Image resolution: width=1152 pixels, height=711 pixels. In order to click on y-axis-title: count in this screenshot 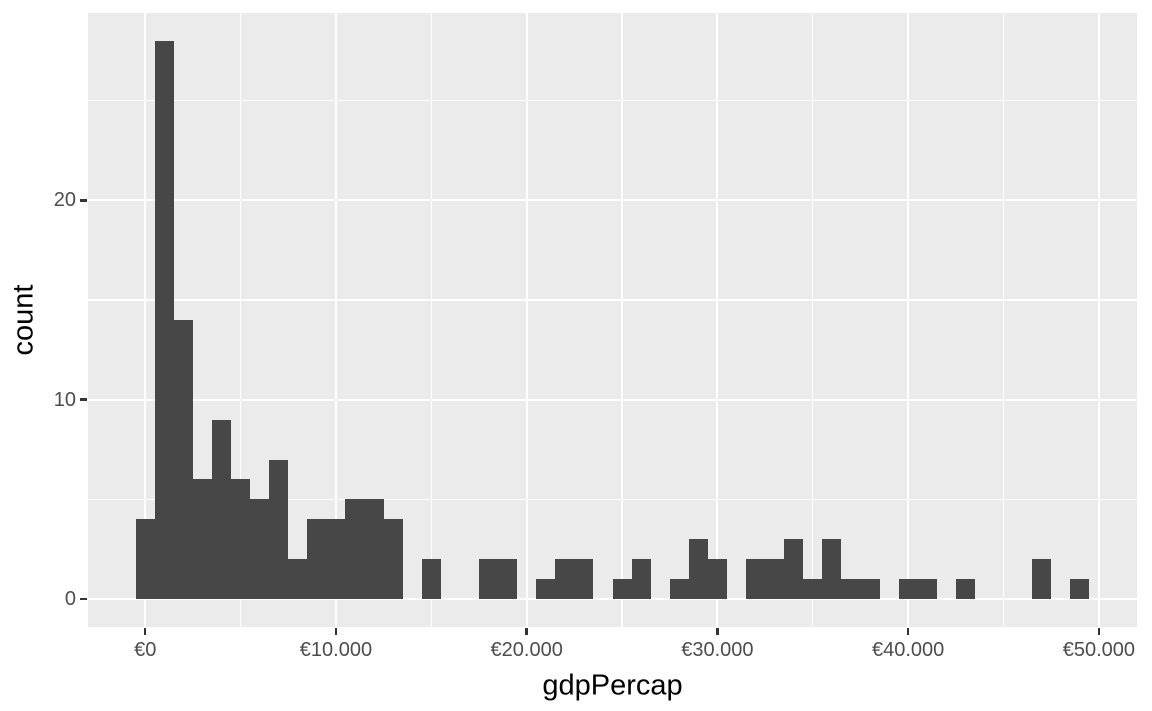, I will do `click(23, 320)`.